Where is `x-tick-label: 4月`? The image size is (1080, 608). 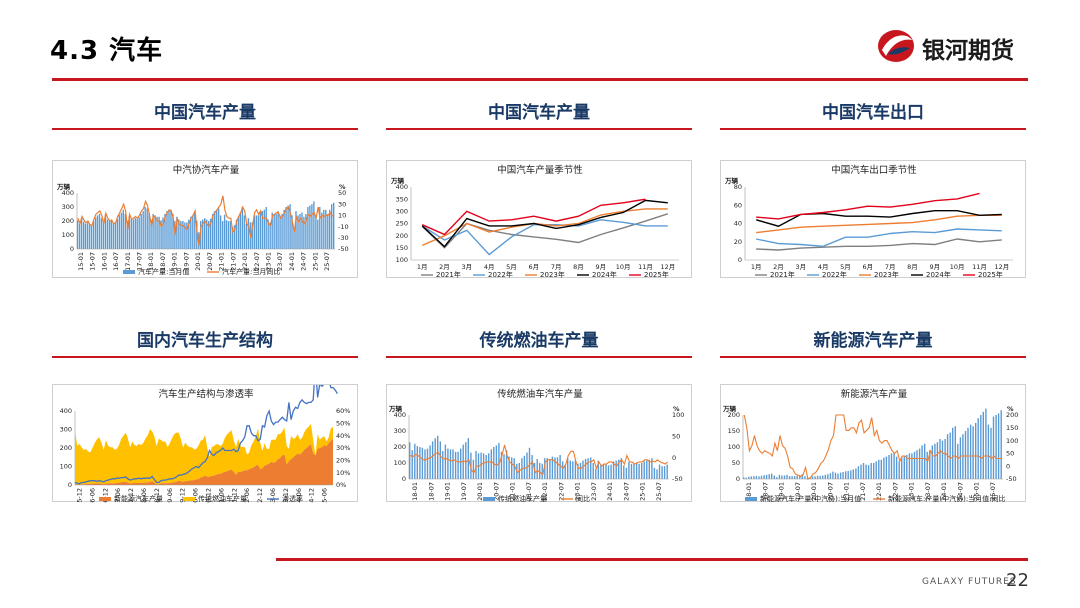
x-tick-label: 4月 is located at coordinates (823, 267).